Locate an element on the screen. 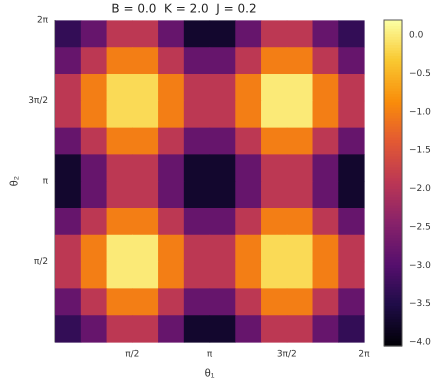 Image resolution: width=441 pixels, height=384 pixels. color-bar-label: −3.5 is located at coordinates (420, 304).